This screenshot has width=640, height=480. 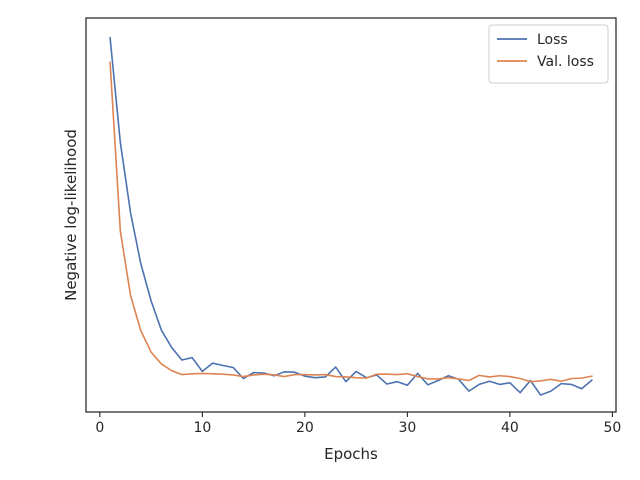 I want to click on x-tick-label: 50, so click(x=612, y=428).